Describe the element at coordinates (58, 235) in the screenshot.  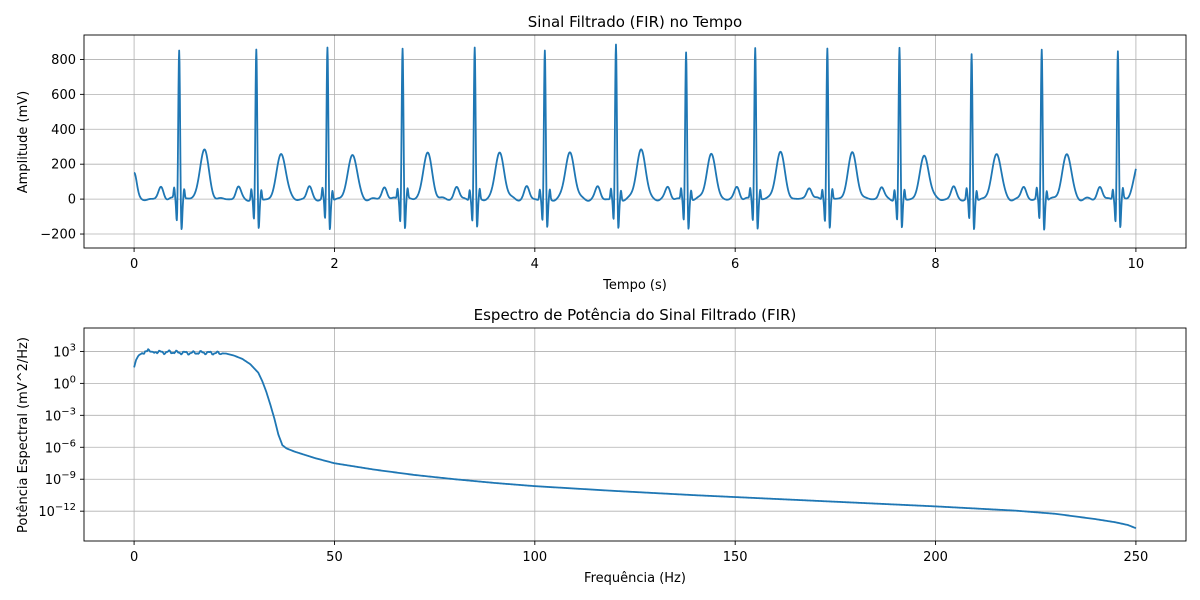
I see `y-tick-label: −200` at that location.